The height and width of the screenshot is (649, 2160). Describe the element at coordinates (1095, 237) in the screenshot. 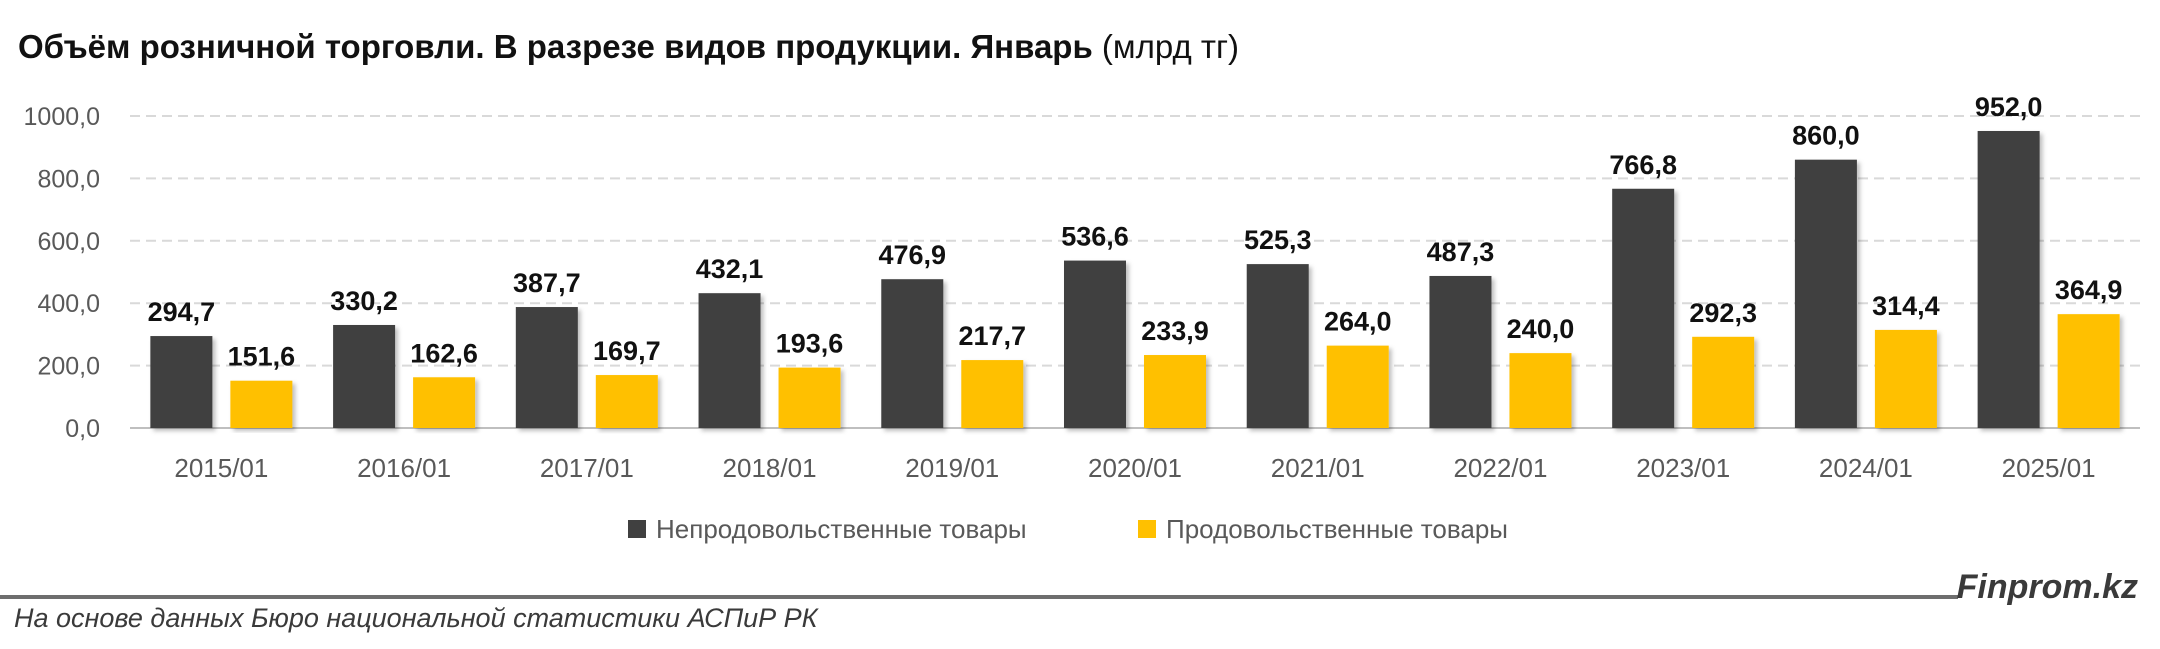

I see `data-label: 536,6` at that location.